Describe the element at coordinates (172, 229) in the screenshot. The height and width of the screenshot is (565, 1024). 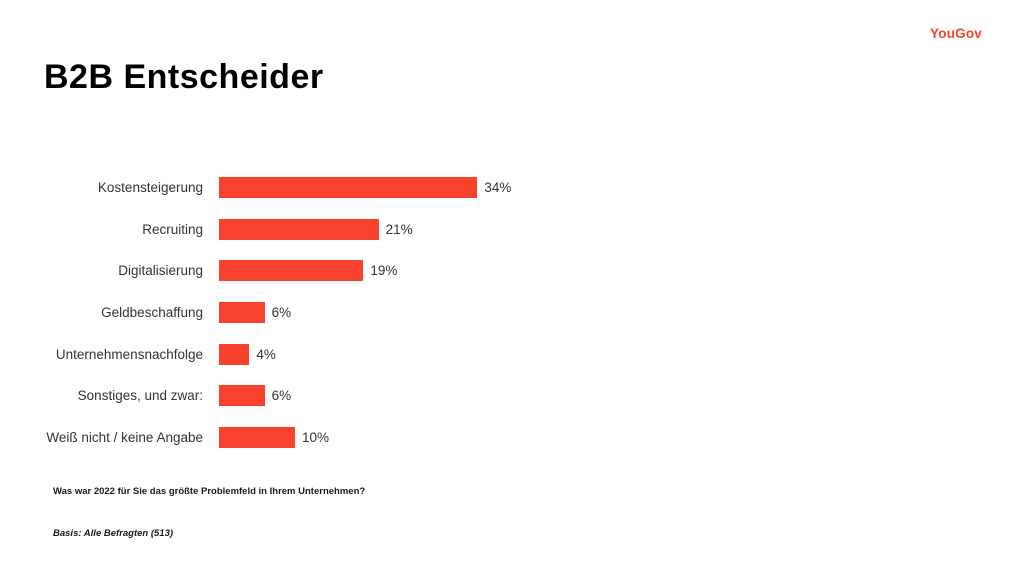
I see `category-label: Recruiting` at that location.